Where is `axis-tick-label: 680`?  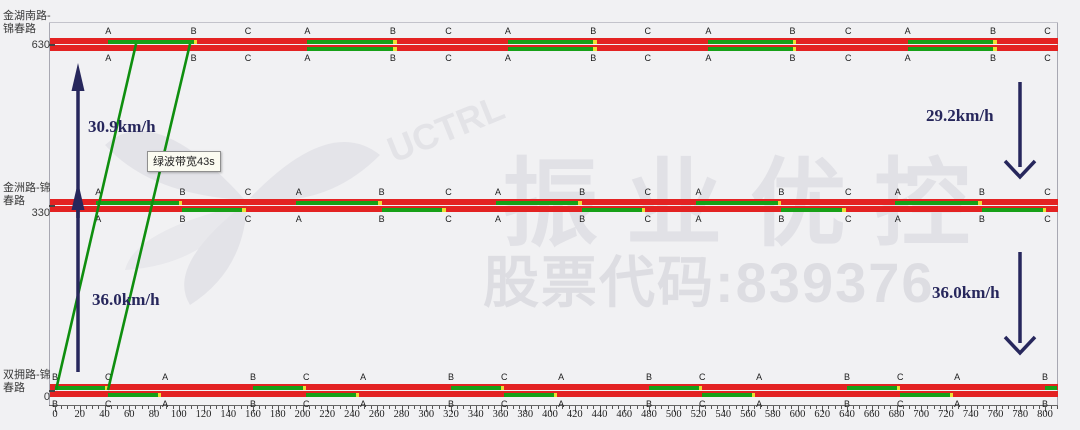 axis-tick-label: 680 is located at coordinates (896, 414).